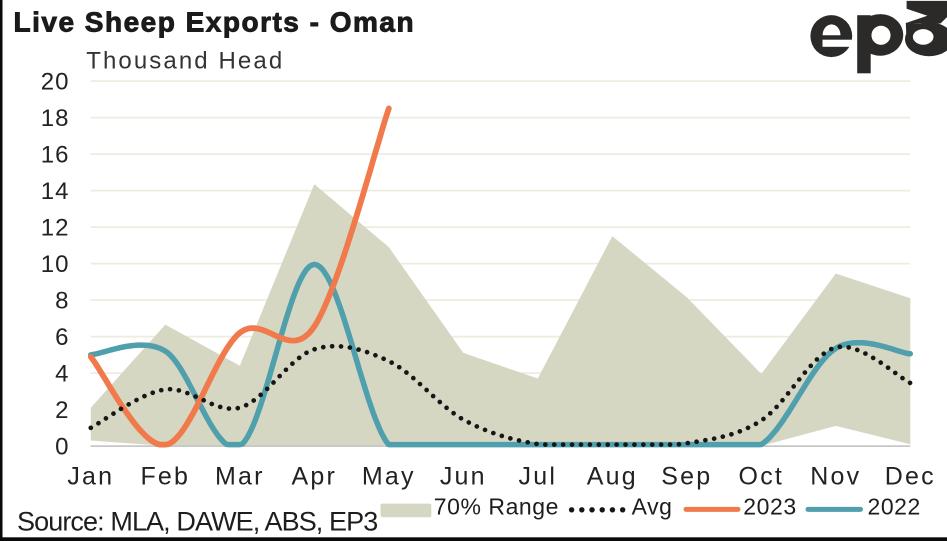 The width and height of the screenshot is (947, 541). Describe the element at coordinates (910, 477) in the screenshot. I see `svg-text: Dec` at that location.